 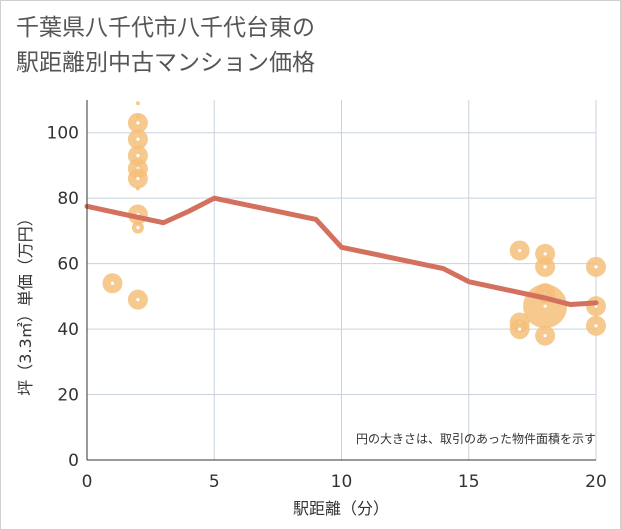 What do you see at coordinates (68, 330) in the screenshot?
I see `y-tick-label: 40` at bounding box center [68, 330].